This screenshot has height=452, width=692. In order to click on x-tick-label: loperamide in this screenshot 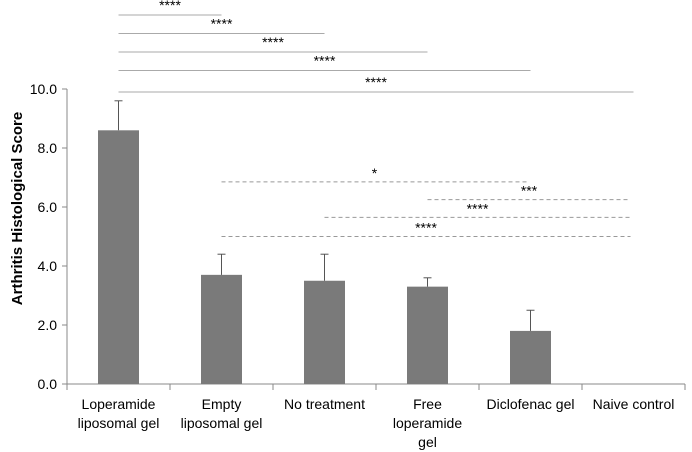, I will do `click(427, 423)`.